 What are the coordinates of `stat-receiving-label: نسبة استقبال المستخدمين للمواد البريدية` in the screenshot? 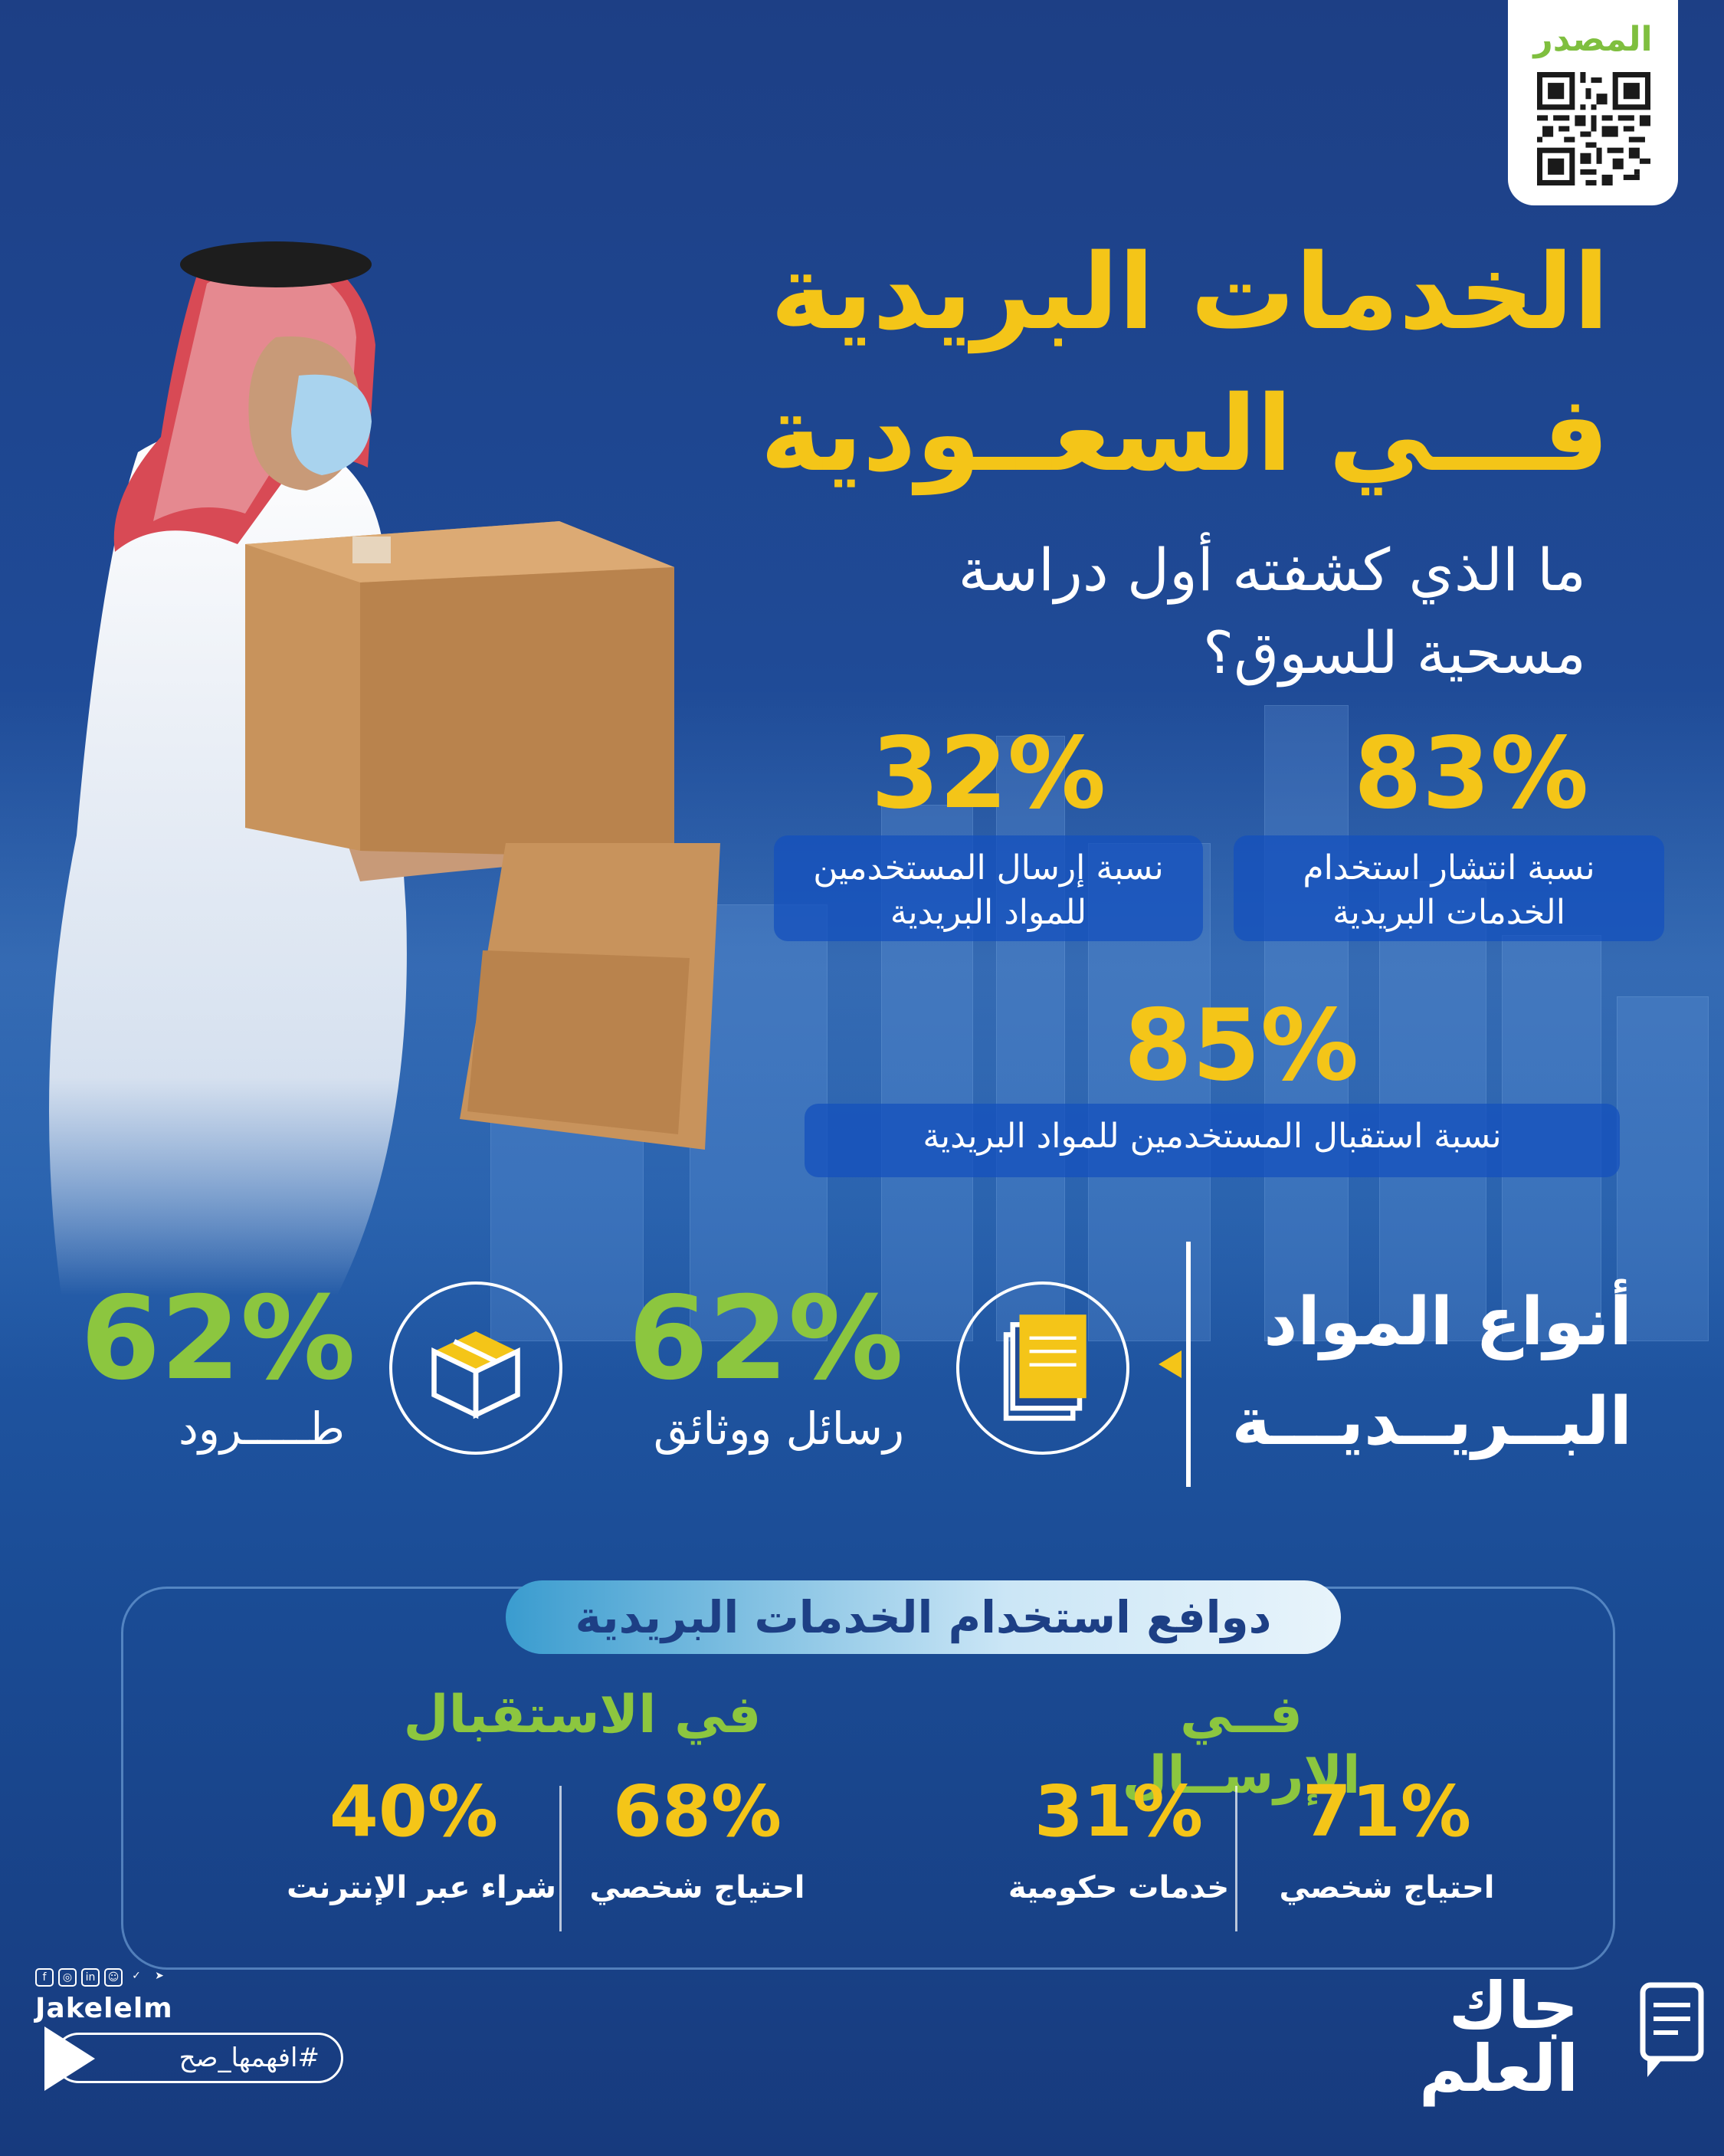 It's located at (1212, 1140).